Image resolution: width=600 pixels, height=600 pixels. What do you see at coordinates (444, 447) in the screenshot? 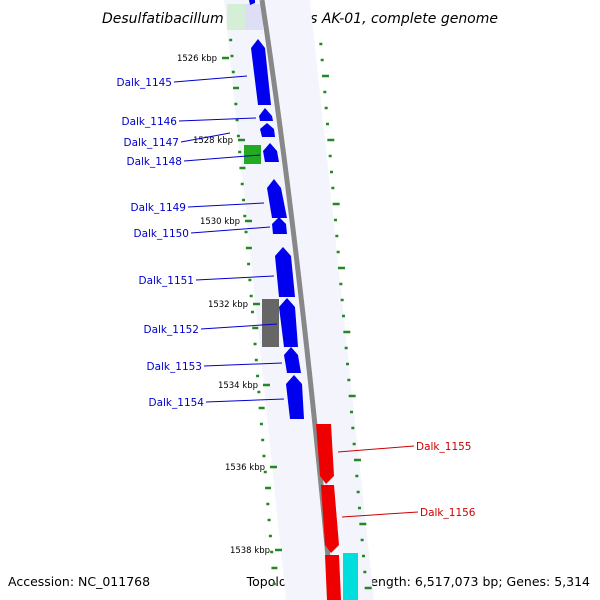
I see `gene-label: Dalk_1155` at bounding box center [444, 447].